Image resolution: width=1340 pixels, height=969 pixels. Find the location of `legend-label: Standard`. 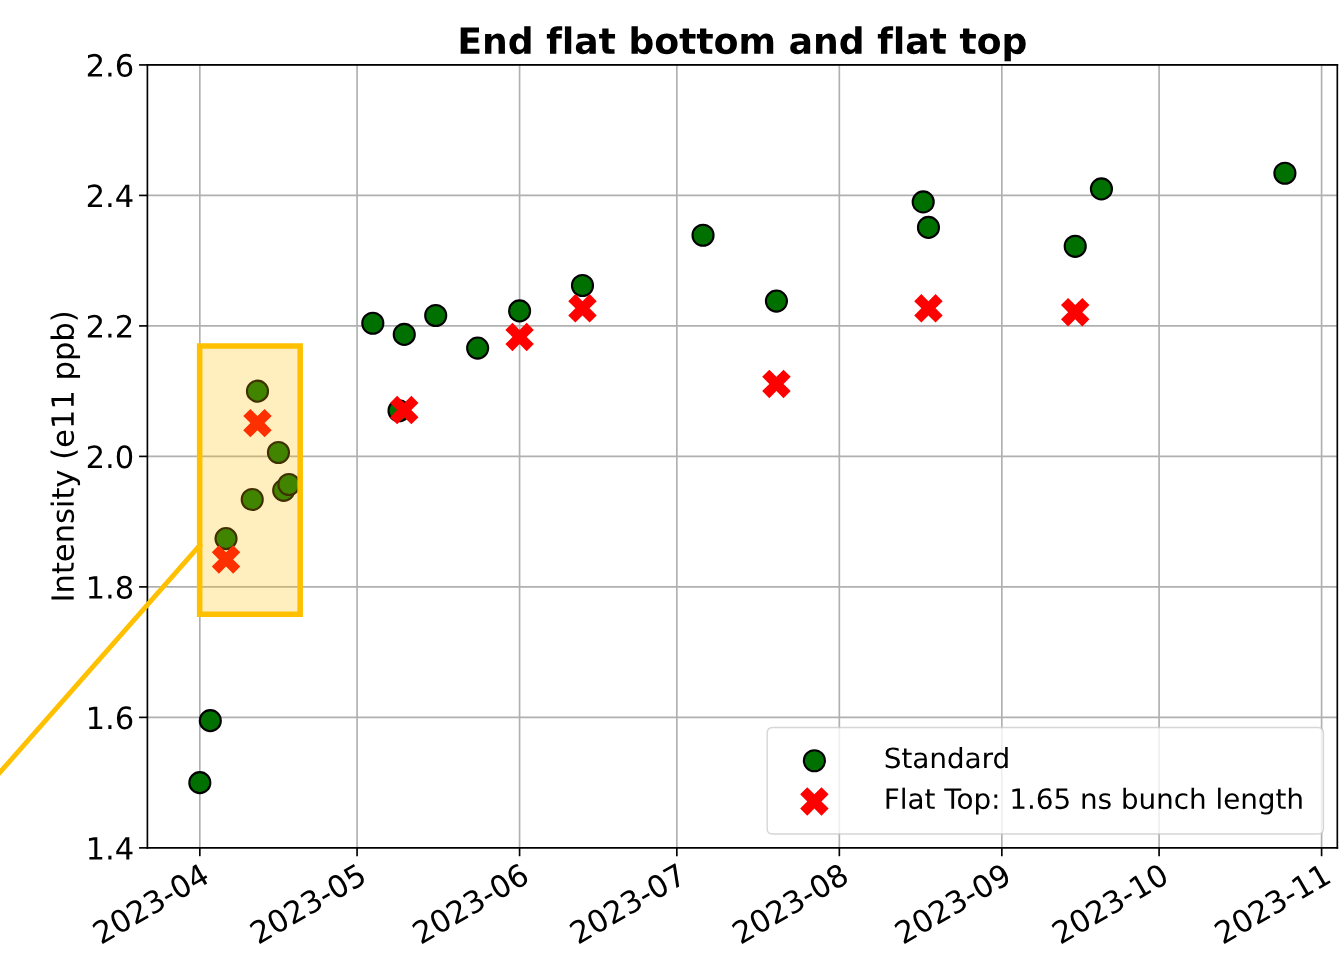

legend-label: Standard is located at coordinates (946, 757).